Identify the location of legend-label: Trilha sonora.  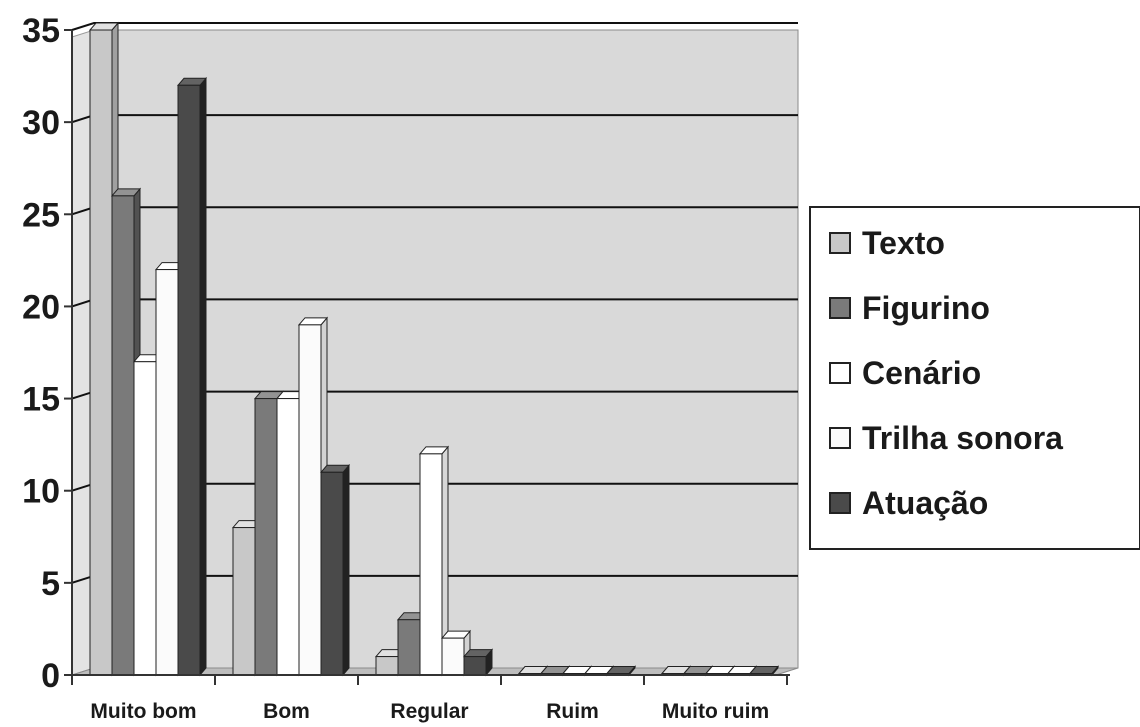
(962, 438).